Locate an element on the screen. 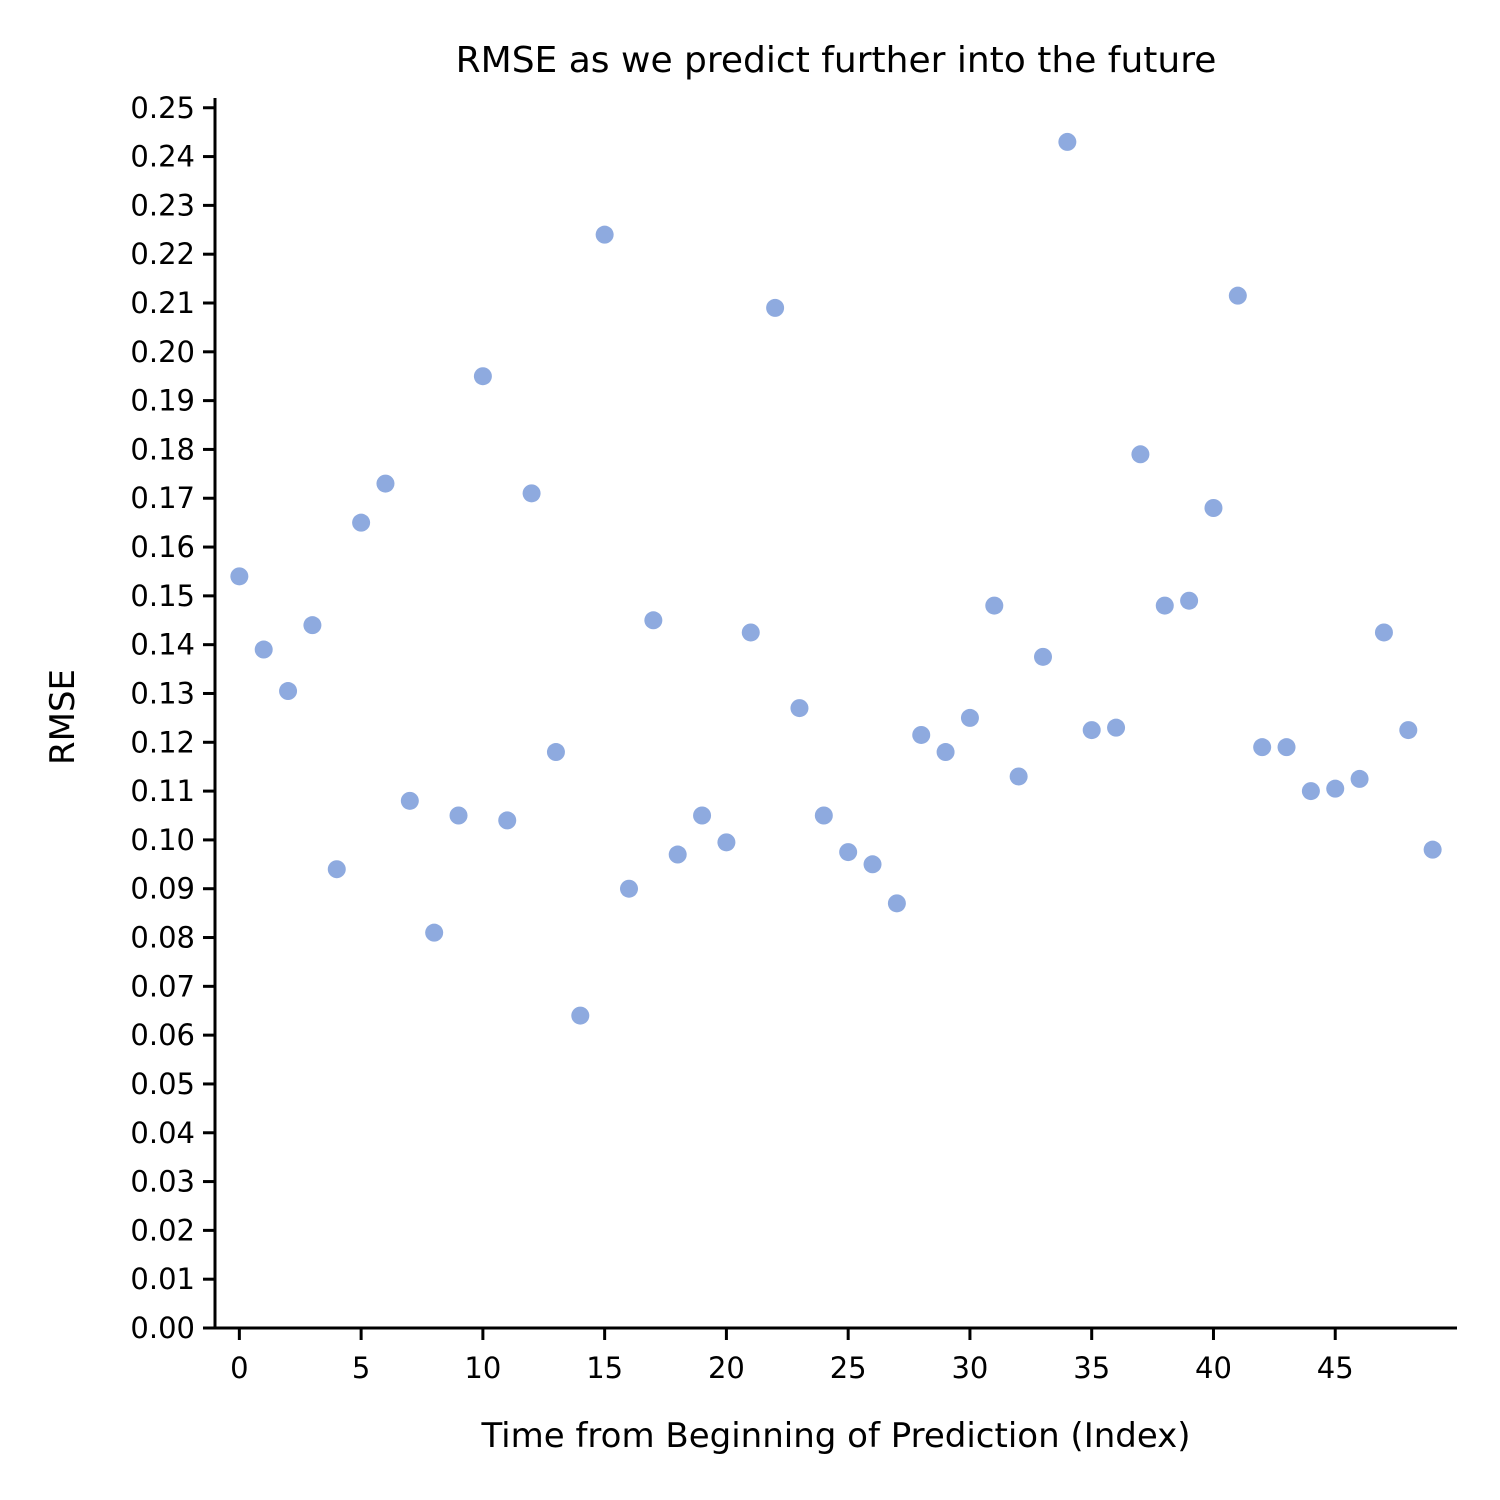 The height and width of the screenshot is (1500, 1500). y-tick-label: 0.16 is located at coordinates (162, 547).